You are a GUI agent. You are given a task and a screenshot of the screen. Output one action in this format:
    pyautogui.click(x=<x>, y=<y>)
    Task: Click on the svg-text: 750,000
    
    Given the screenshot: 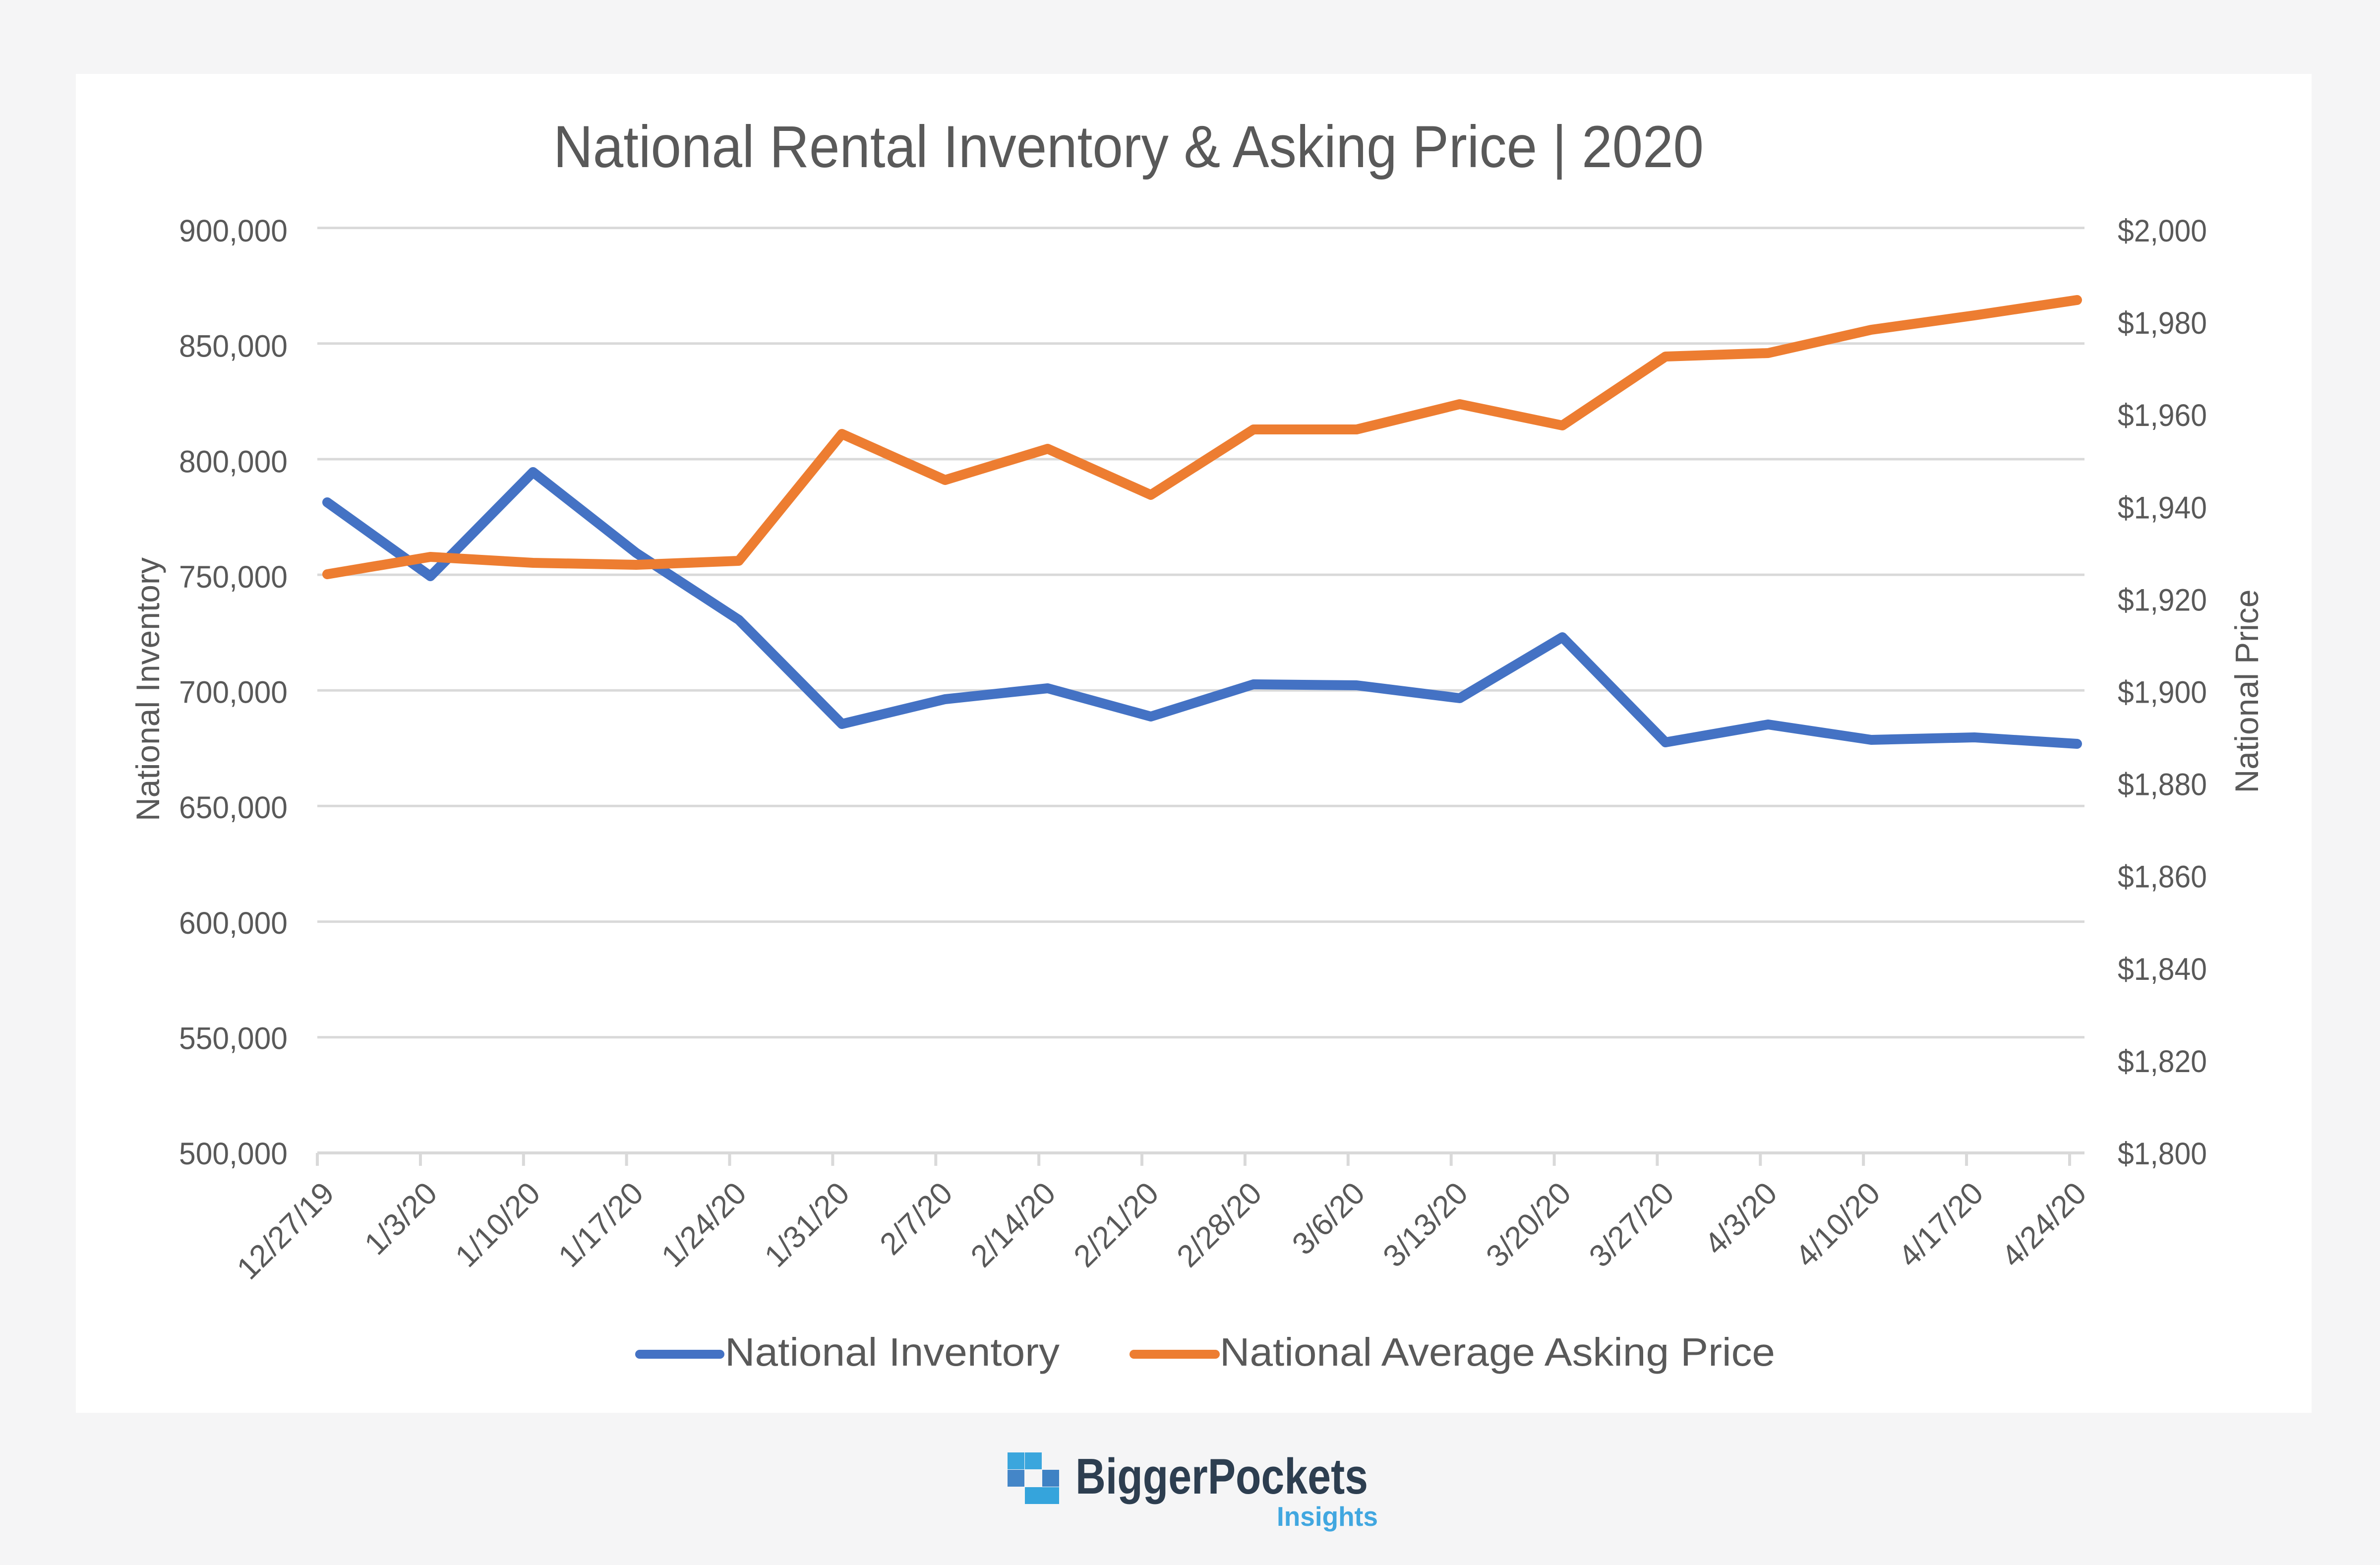 What is the action you would take?
    pyautogui.click(x=233, y=577)
    